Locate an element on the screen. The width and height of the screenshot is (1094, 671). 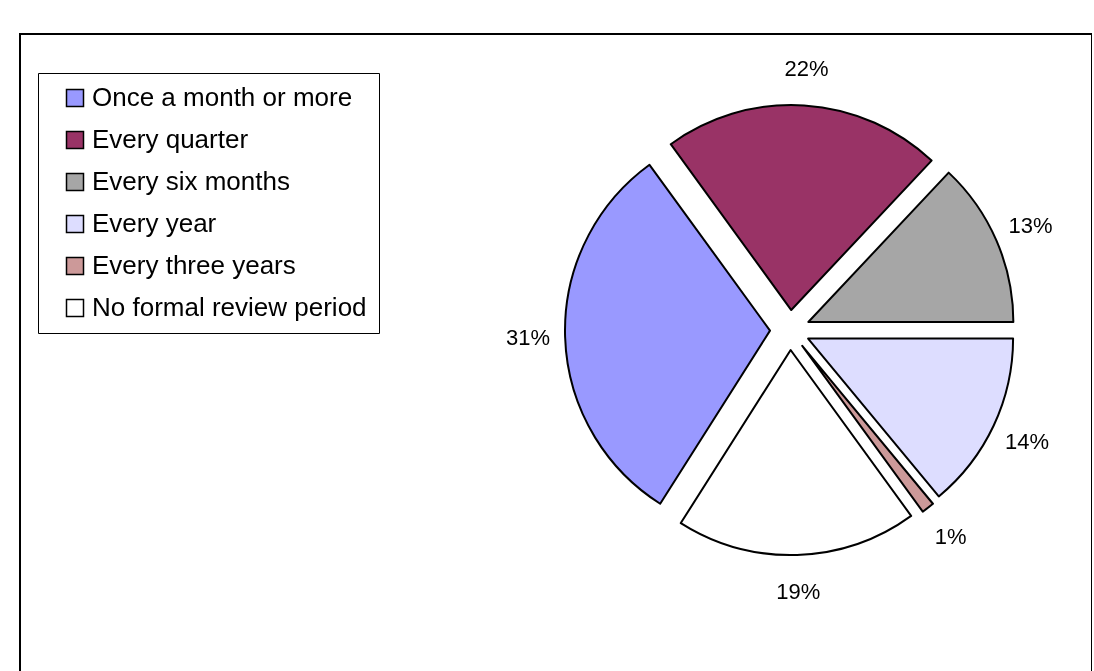
data-label: 1% is located at coordinates (950, 537).